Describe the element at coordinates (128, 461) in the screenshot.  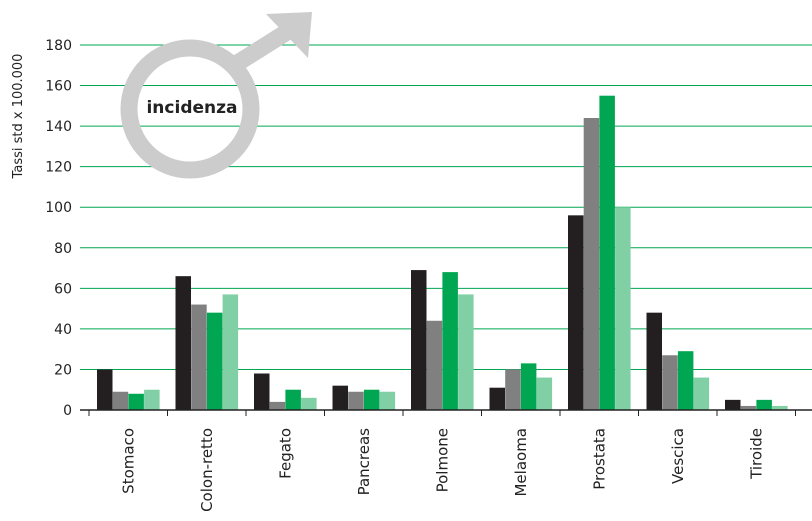
I see `category-label: Stomaco` at that location.